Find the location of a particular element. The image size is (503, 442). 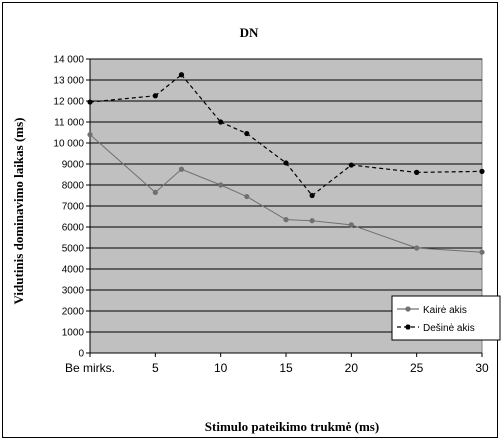

chart-title: DN is located at coordinates (249, 32).